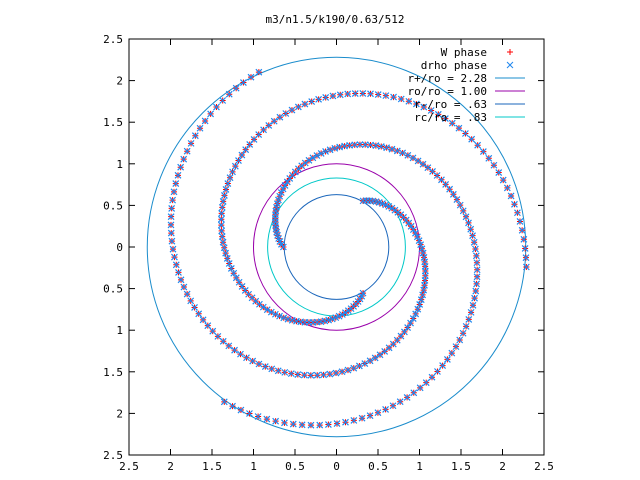  Describe the element at coordinates (119, 247) in the screenshot. I see `y-tick-label: 0` at that location.